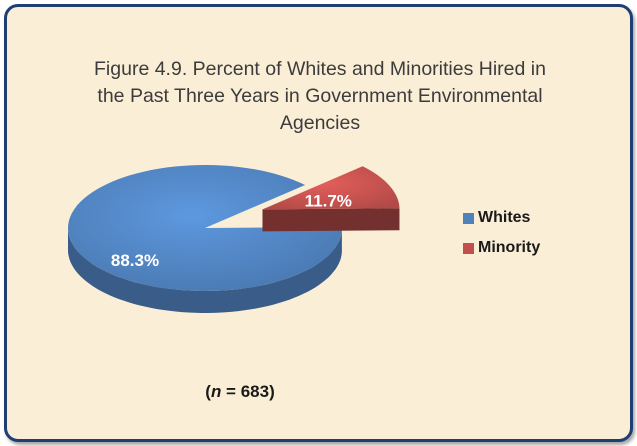  What do you see at coordinates (331, 220) in the screenshot?
I see `pie-cut-face-minority` at bounding box center [331, 220].